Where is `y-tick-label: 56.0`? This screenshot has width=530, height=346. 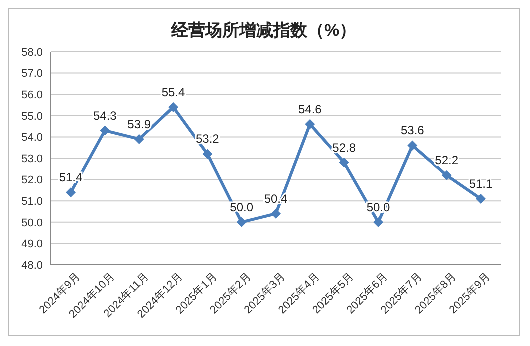 y-tick-label: 56.0 is located at coordinates (32, 96).